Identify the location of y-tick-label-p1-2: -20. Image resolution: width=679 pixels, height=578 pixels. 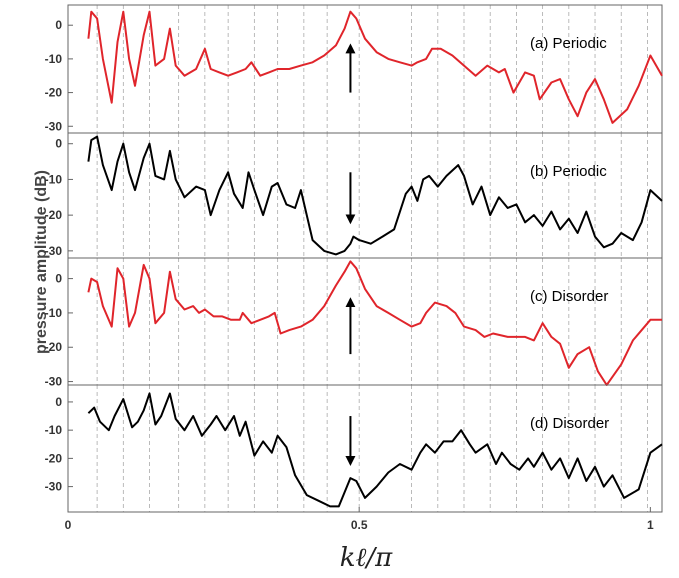
(54, 215).